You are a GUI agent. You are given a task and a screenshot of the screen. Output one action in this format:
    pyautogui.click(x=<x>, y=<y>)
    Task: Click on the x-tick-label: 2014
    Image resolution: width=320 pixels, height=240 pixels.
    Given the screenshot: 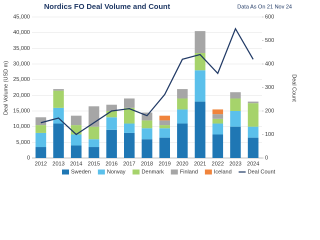 What is the action you would take?
    pyautogui.click(x=76, y=164)
    